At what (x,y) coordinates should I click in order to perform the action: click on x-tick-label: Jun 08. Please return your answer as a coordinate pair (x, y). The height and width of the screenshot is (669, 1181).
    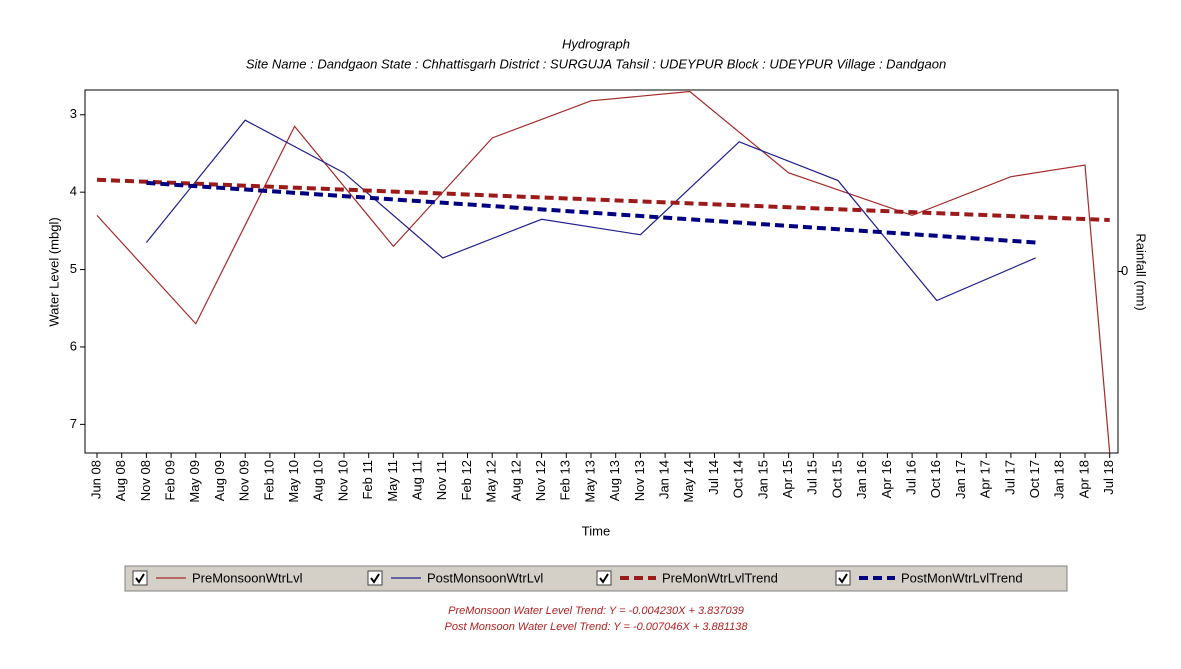
    Looking at the image, I should click on (95, 479).